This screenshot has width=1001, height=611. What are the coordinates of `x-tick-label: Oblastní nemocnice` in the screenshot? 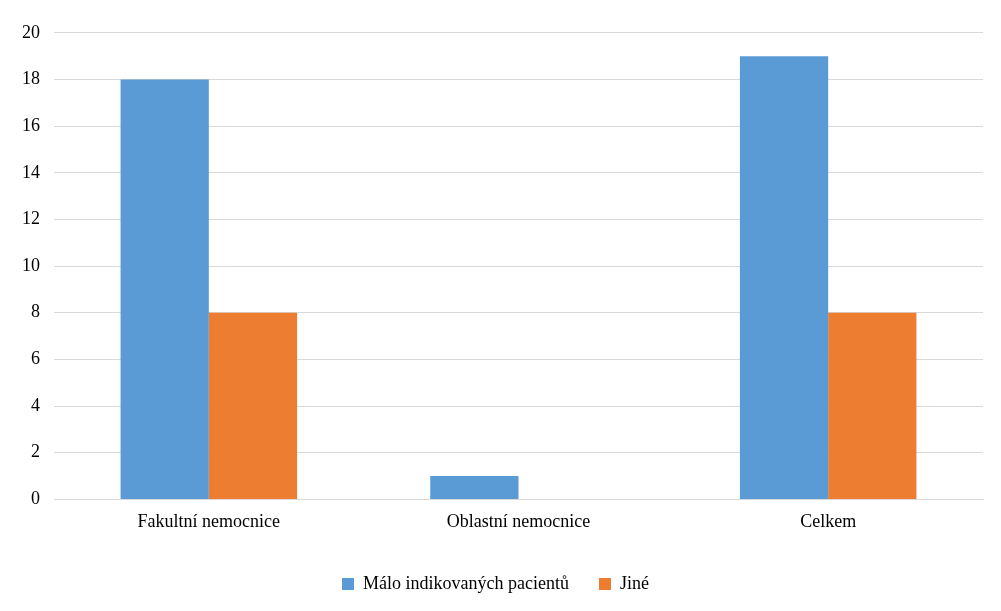 It's located at (518, 520).